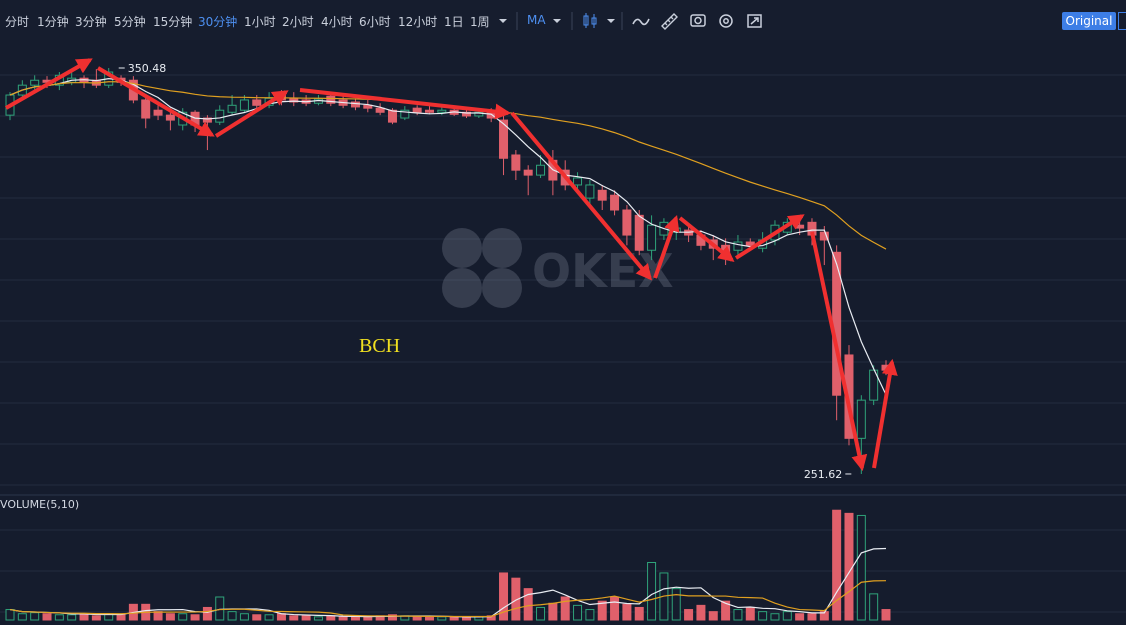 This screenshot has width=1126, height=625. What do you see at coordinates (641, 22) in the screenshot?
I see `line-icon` at bounding box center [641, 22].